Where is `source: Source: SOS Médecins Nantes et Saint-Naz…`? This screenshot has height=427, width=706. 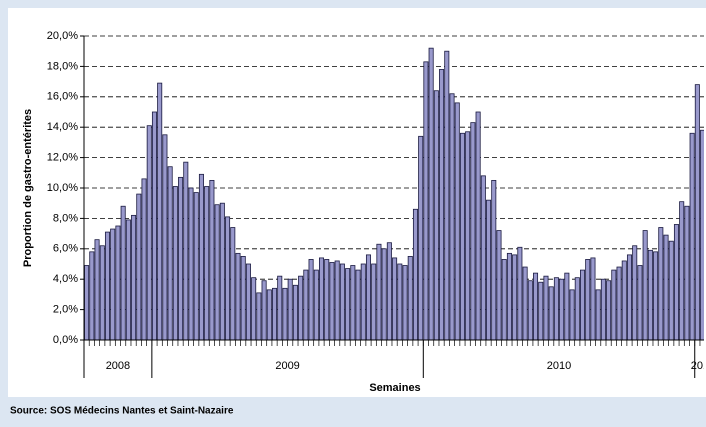
source: Source: SOS Médecins Nantes et Saint-Naz… is located at coordinates (122, 411).